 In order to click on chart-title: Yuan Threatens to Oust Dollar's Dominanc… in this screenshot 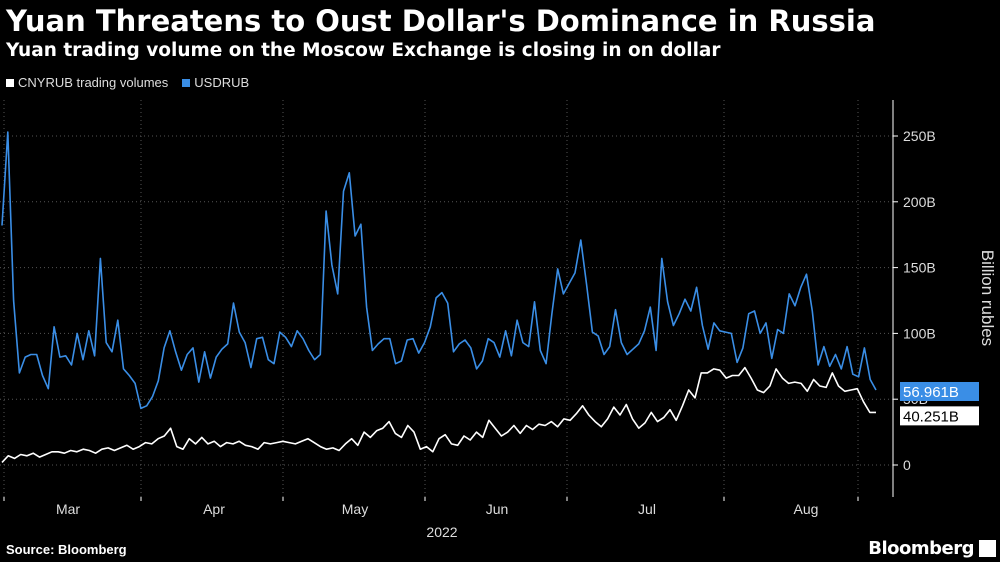, I will do `click(441, 21)`.